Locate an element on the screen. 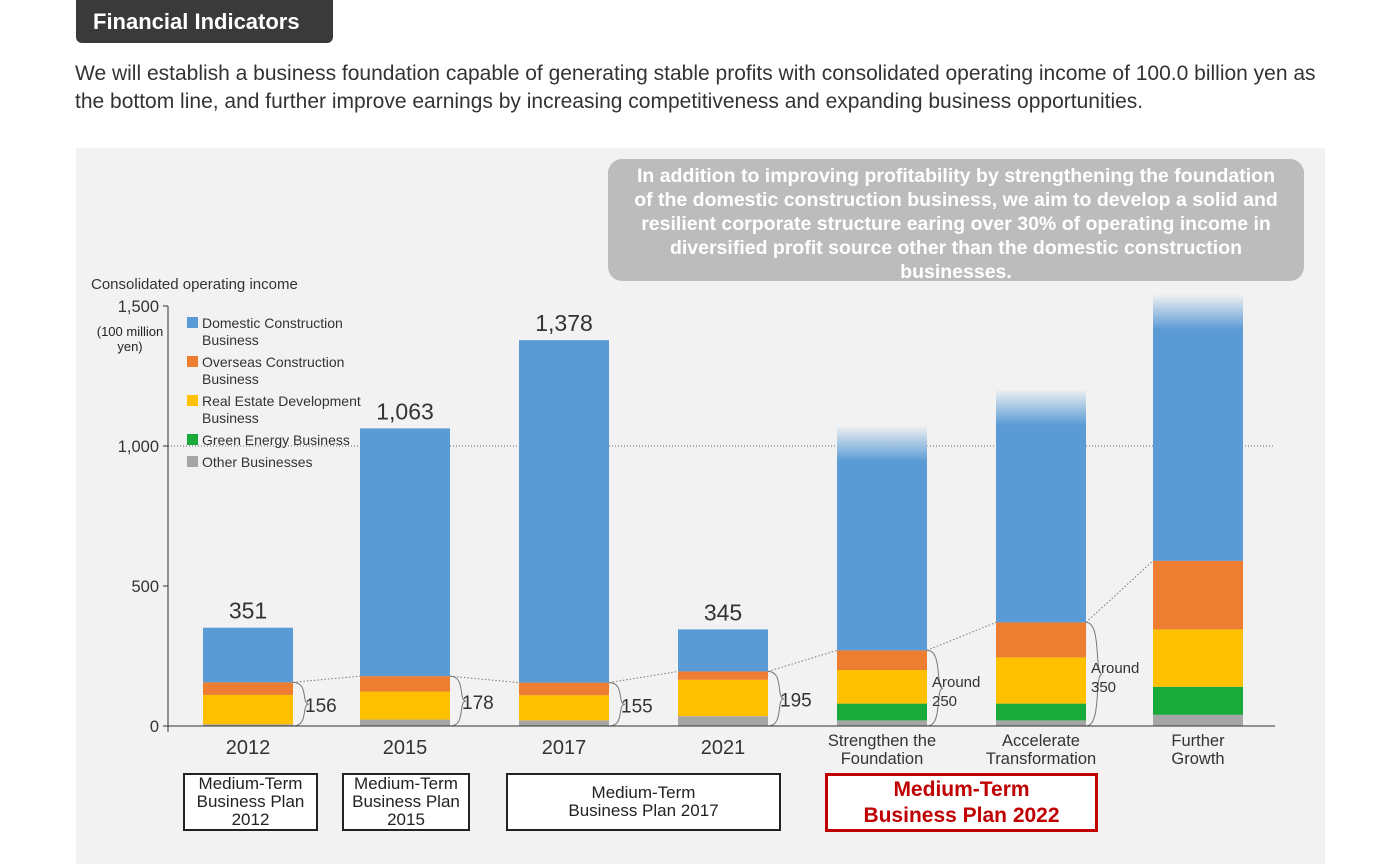  non-domestic-label: 195 is located at coordinates (796, 701).